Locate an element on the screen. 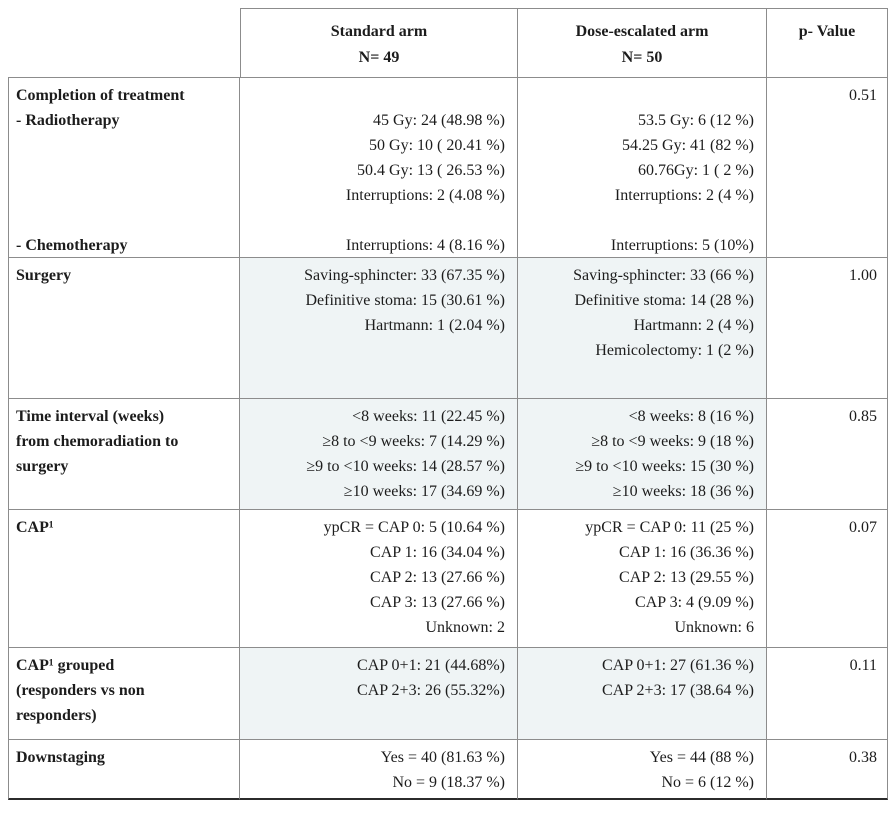  cell-line: Saving-sphincter: 33 (67.35 %) is located at coordinates (404, 275).